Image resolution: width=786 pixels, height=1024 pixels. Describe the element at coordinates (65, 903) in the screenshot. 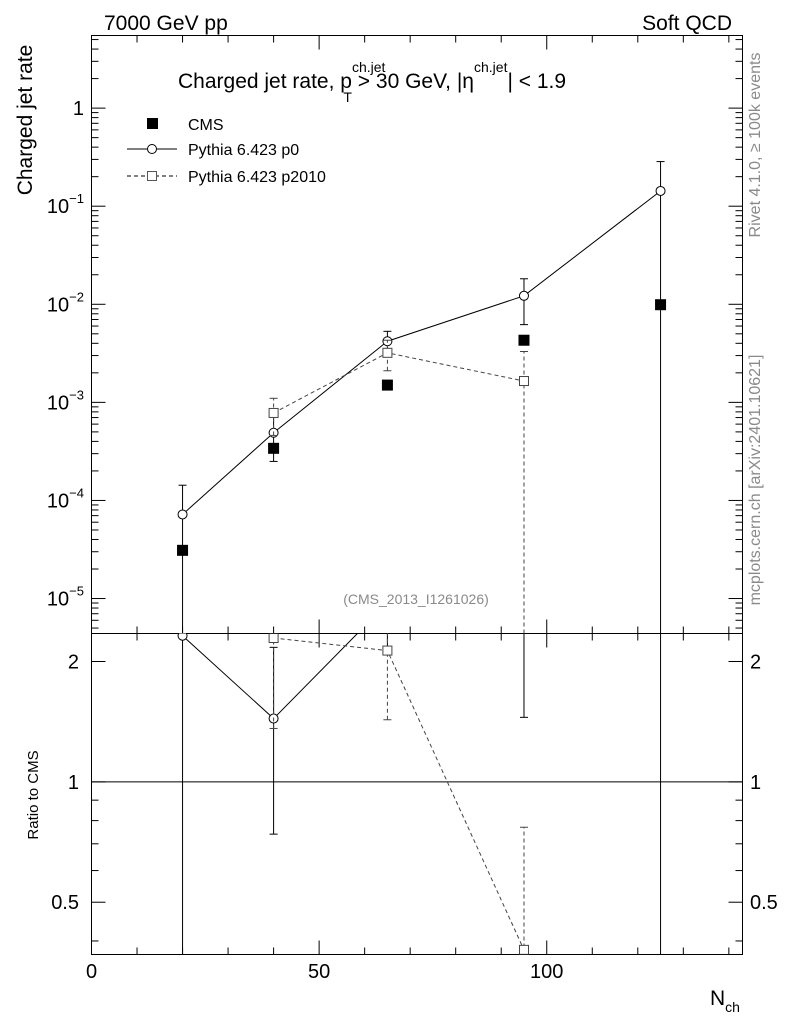

I see `y-tick-label-ratio: 0.5` at that location.